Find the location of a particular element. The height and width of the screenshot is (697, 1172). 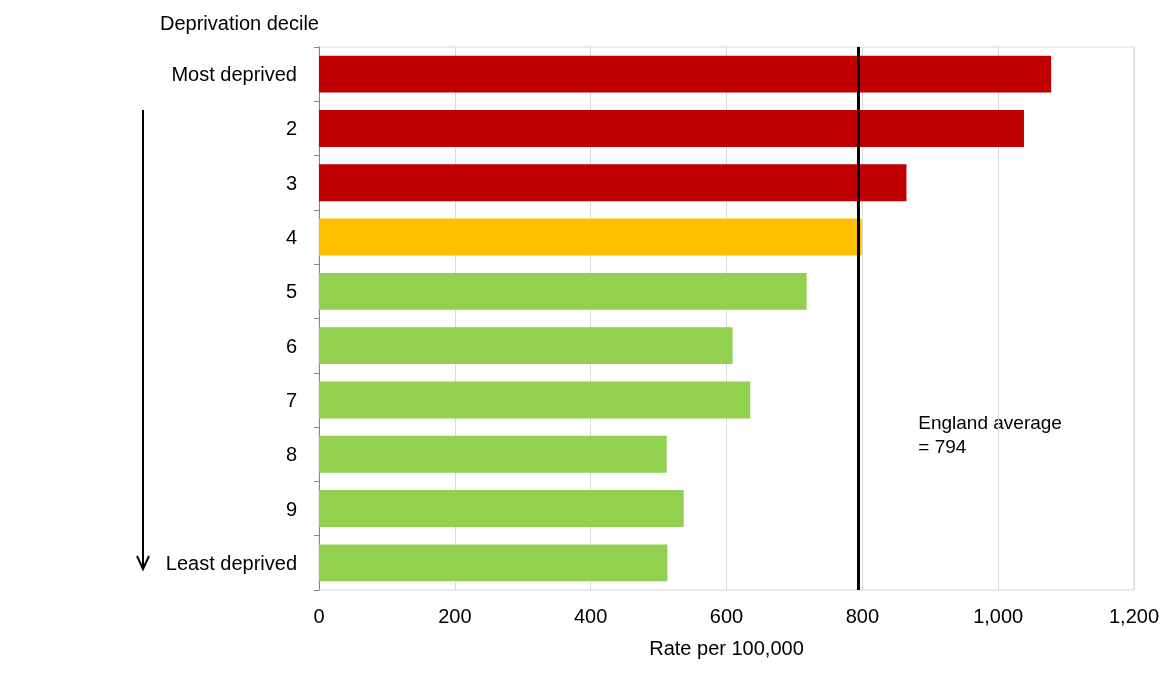

y-tick-label: 3 is located at coordinates (291, 182).